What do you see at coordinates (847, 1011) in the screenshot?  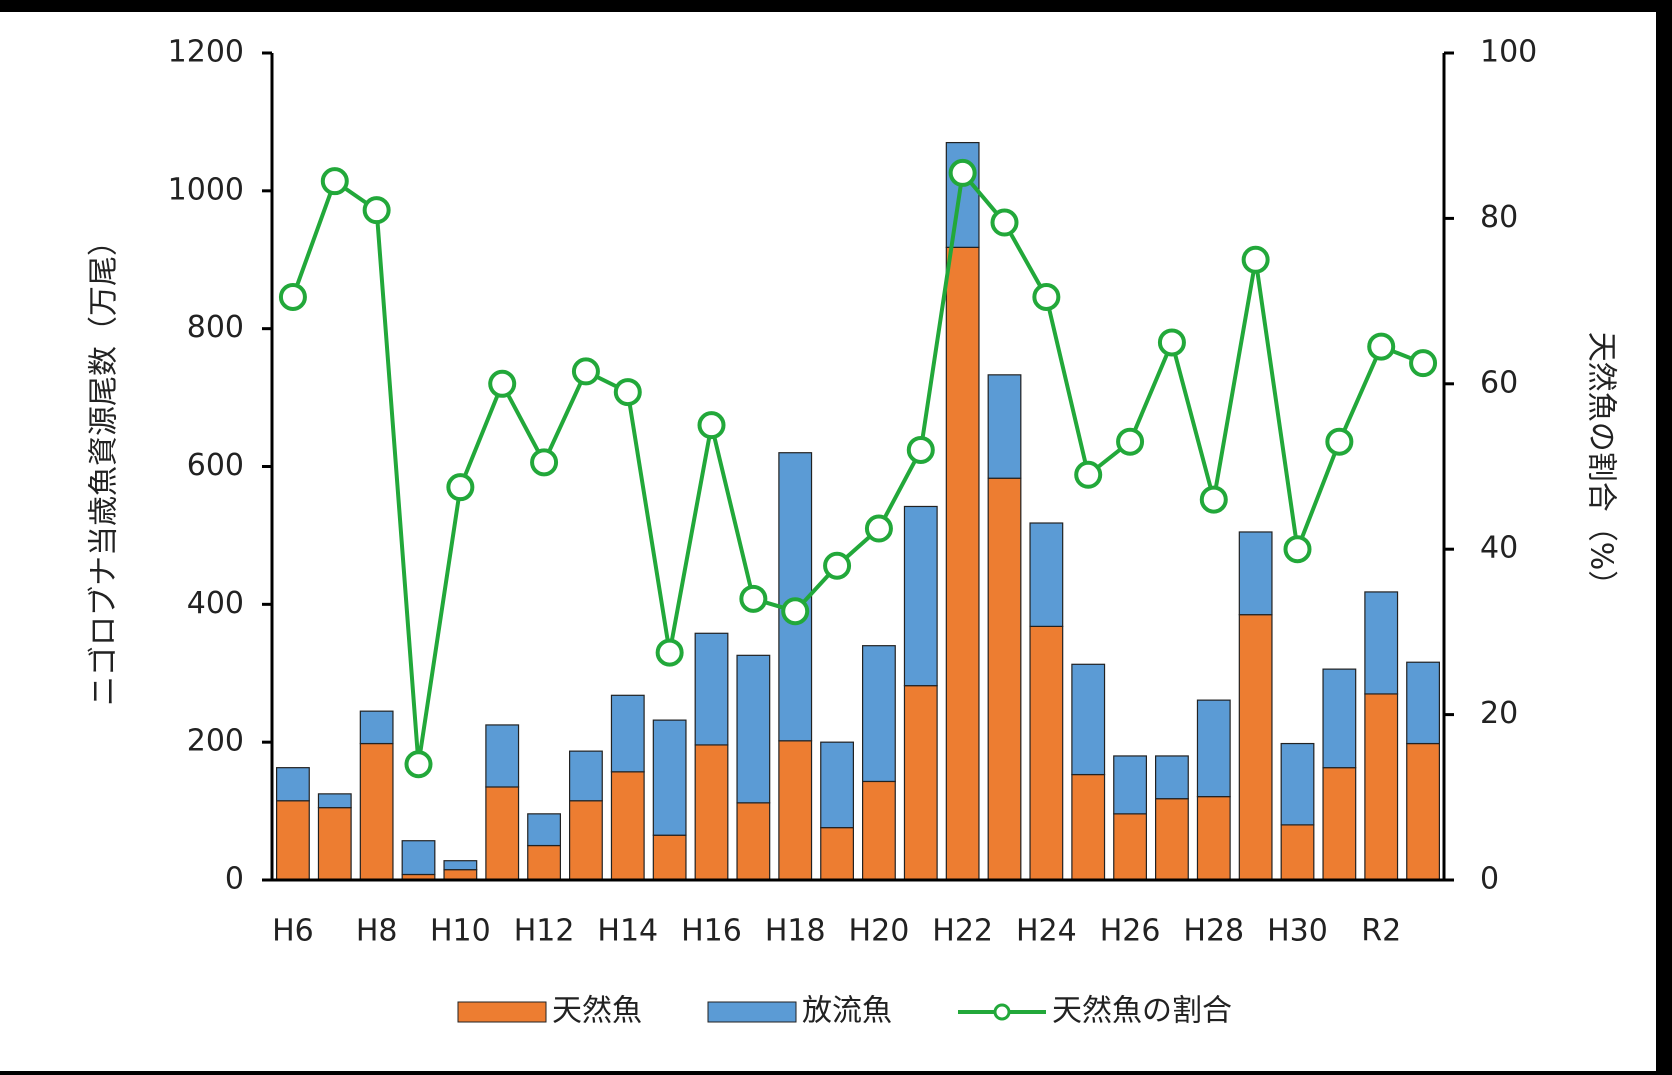 I see `legend-label: 放流魚` at bounding box center [847, 1011].